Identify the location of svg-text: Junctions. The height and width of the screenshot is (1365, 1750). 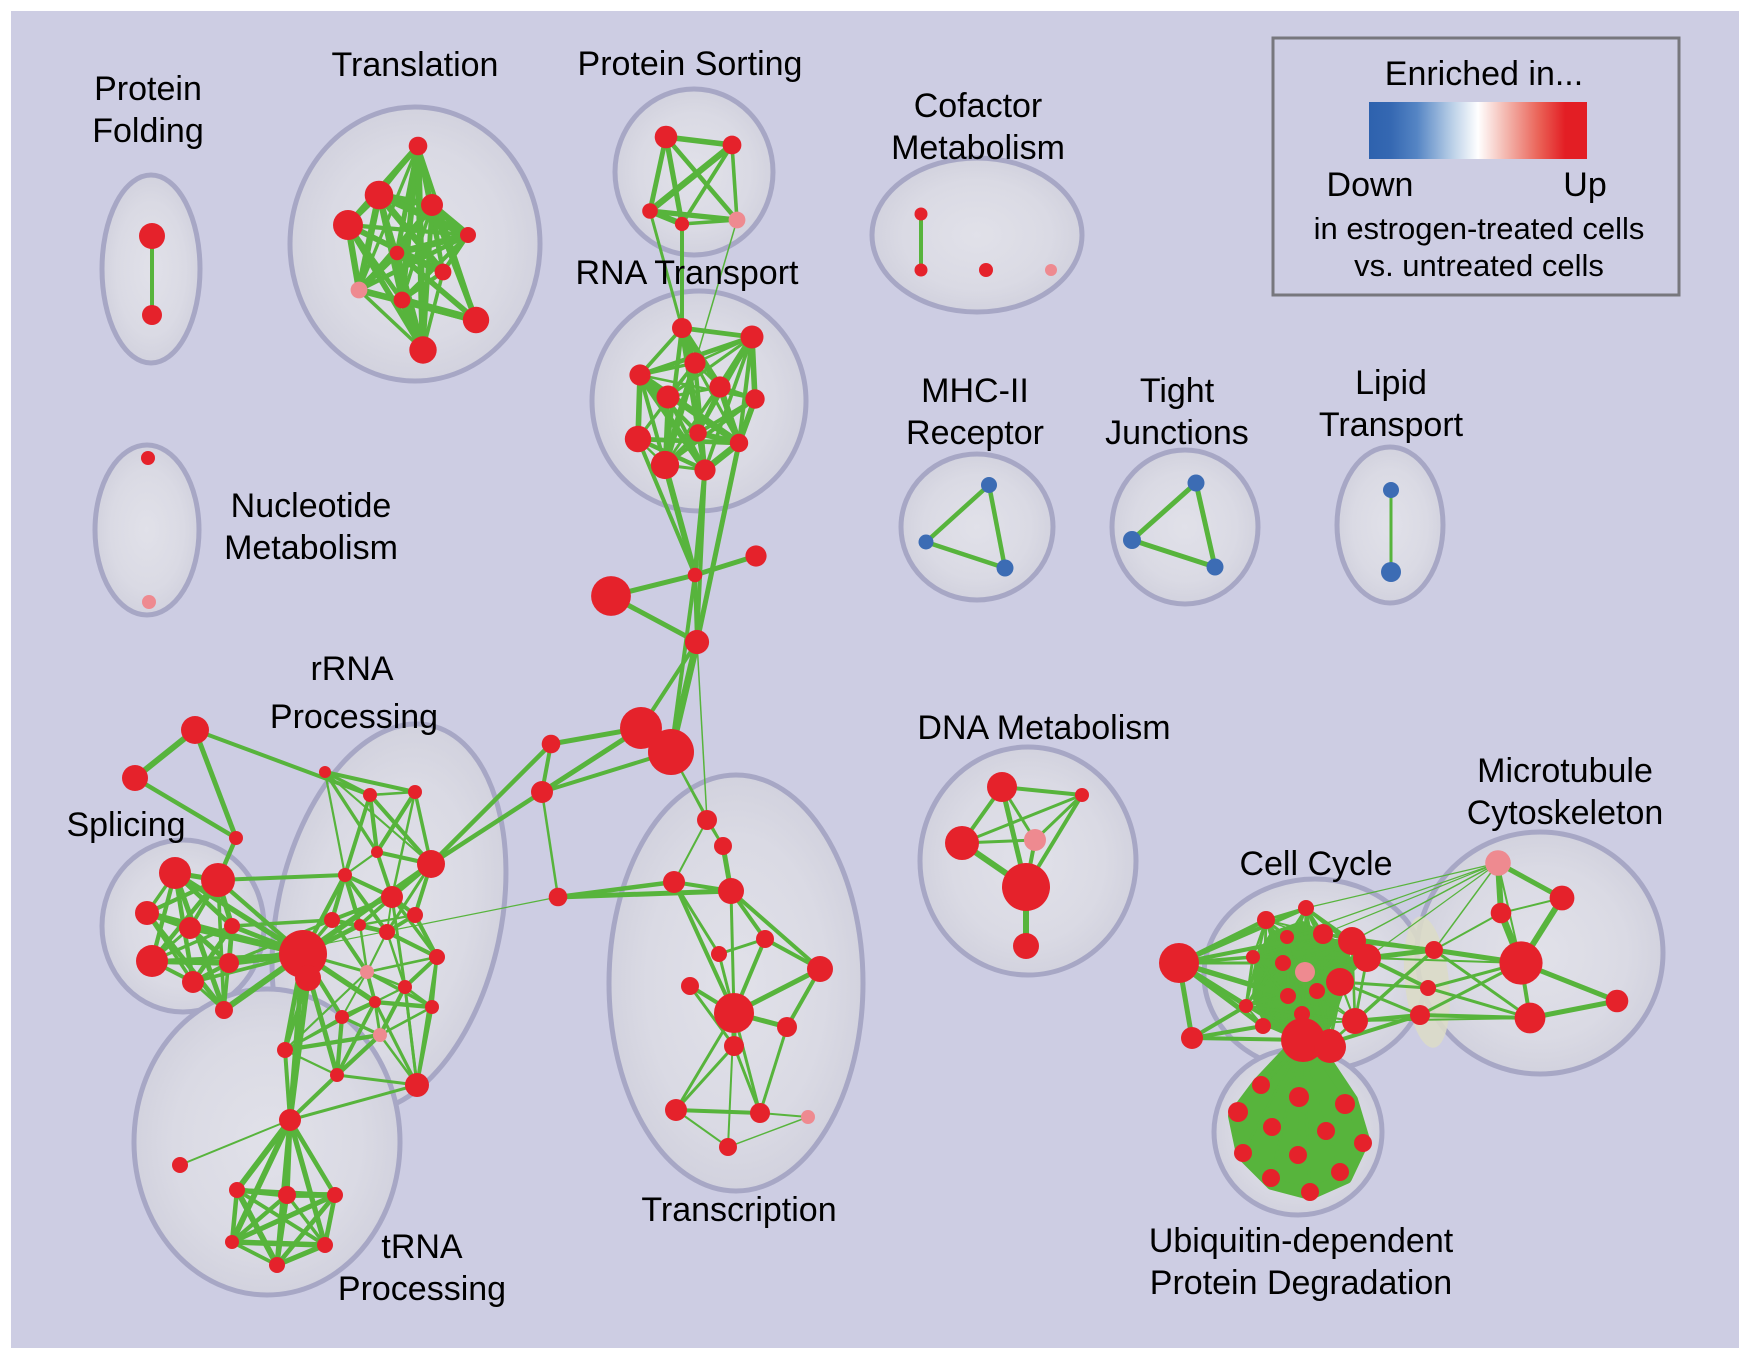
(1177, 433).